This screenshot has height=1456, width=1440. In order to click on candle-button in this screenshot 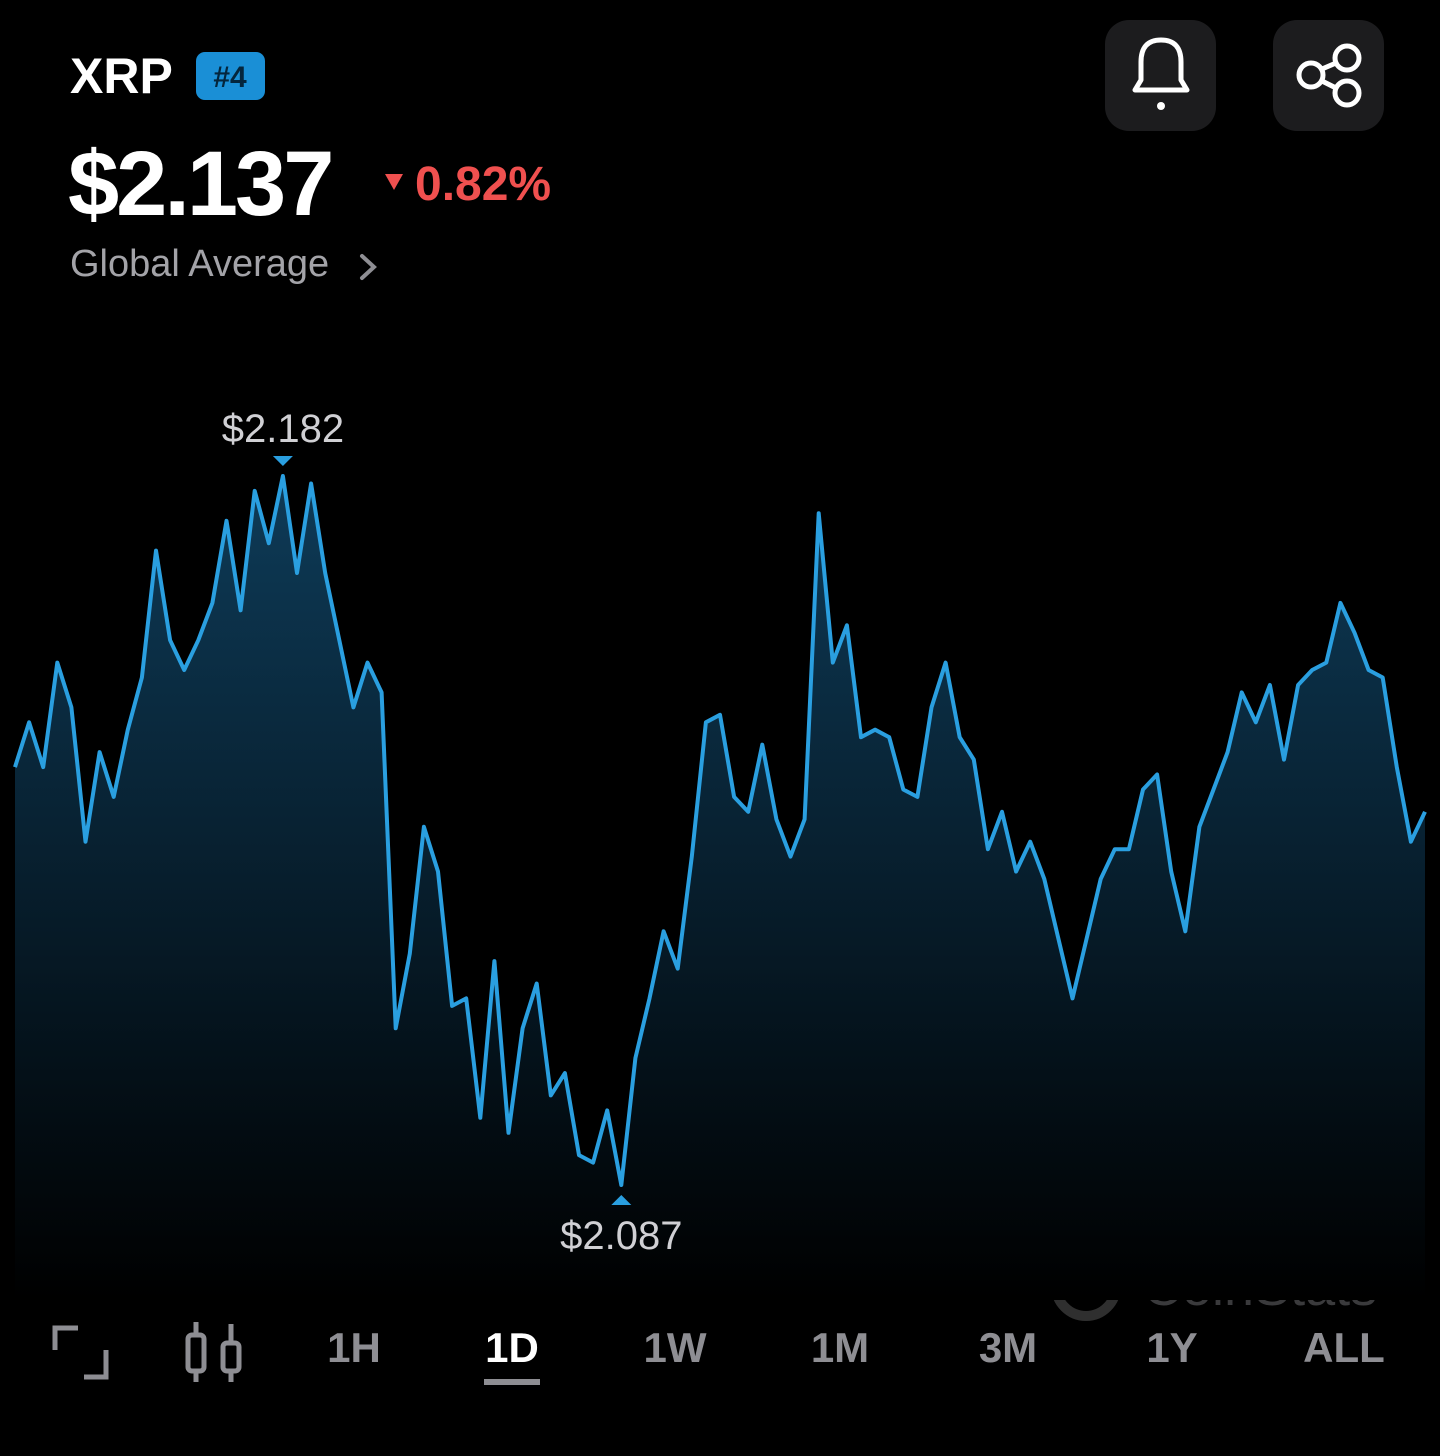, I will do `click(213, 1352)`.